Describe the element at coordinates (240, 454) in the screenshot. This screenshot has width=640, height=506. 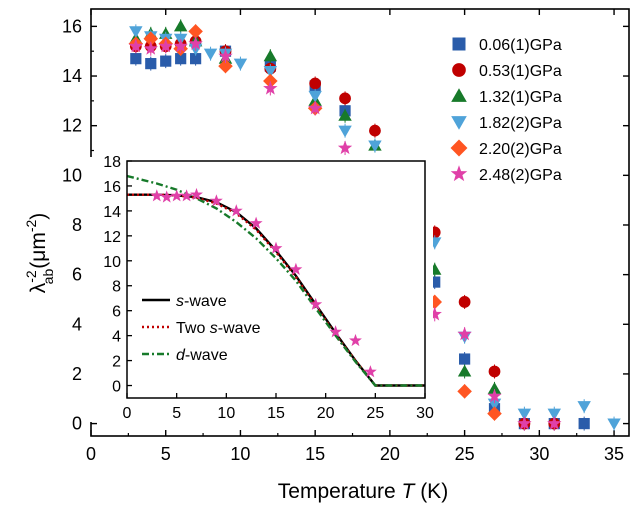
I see `x-tick-label: 10` at that location.